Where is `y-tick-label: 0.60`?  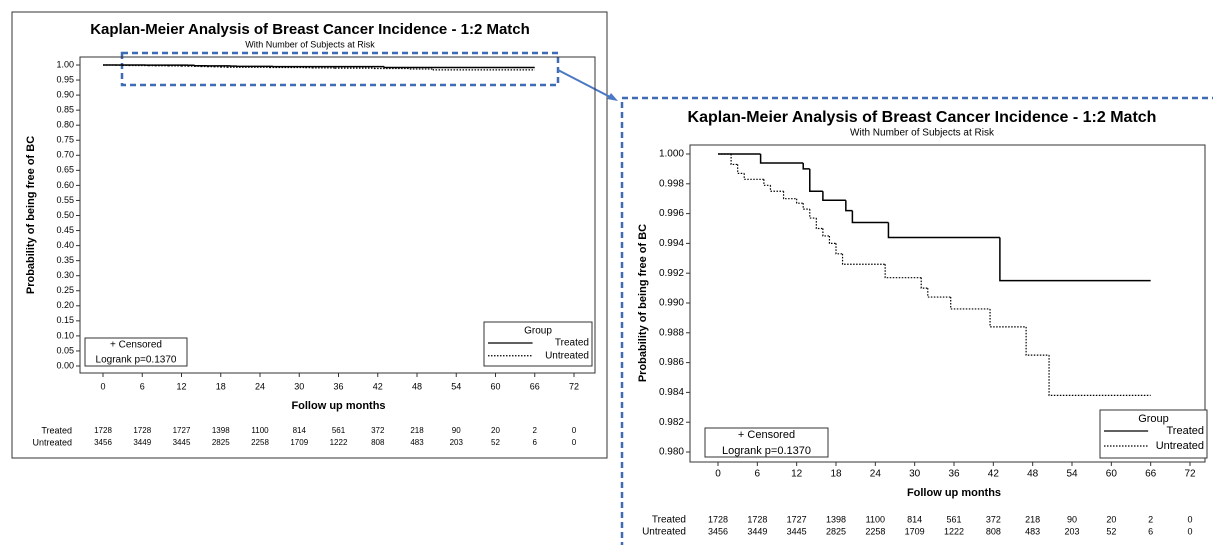 y-tick-label: 0.60 is located at coordinates (65, 185).